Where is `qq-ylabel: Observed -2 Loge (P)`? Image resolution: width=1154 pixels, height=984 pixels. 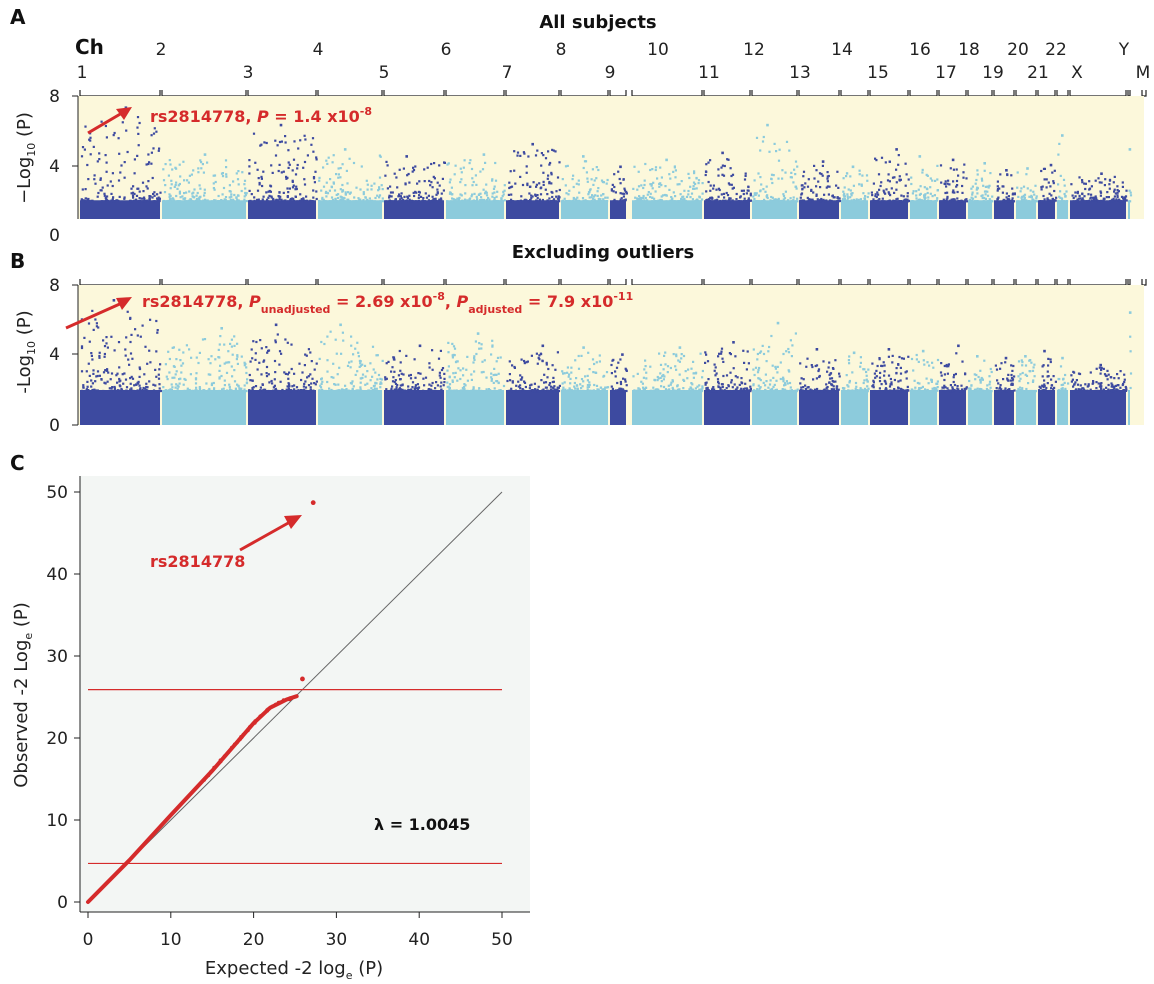 qq-ylabel: Observed -2 Loge (P) is located at coordinates (23, 695).